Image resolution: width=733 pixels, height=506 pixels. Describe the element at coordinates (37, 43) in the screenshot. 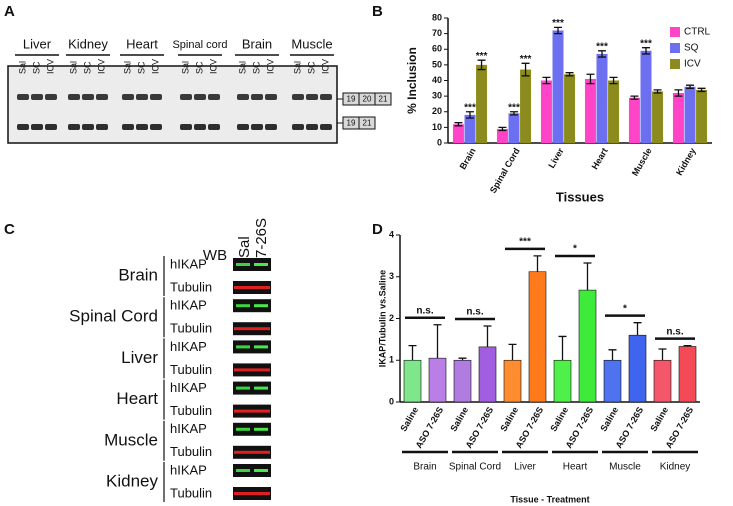

I see `tissue-label: Liver` at that location.